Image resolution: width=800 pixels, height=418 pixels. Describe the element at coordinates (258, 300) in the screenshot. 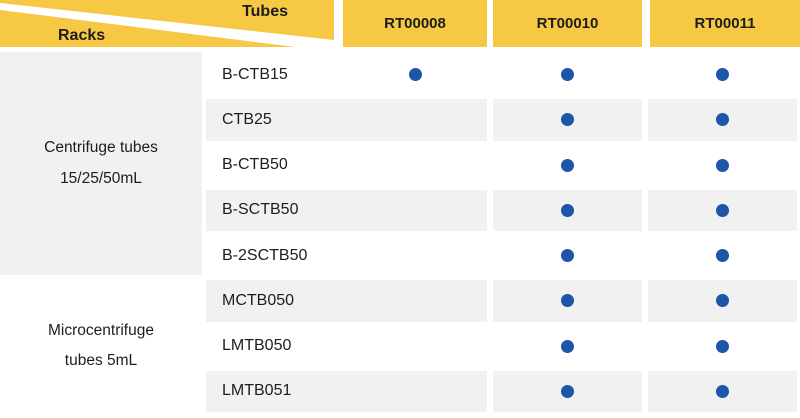

I see `tube-name: MCTB050` at that location.